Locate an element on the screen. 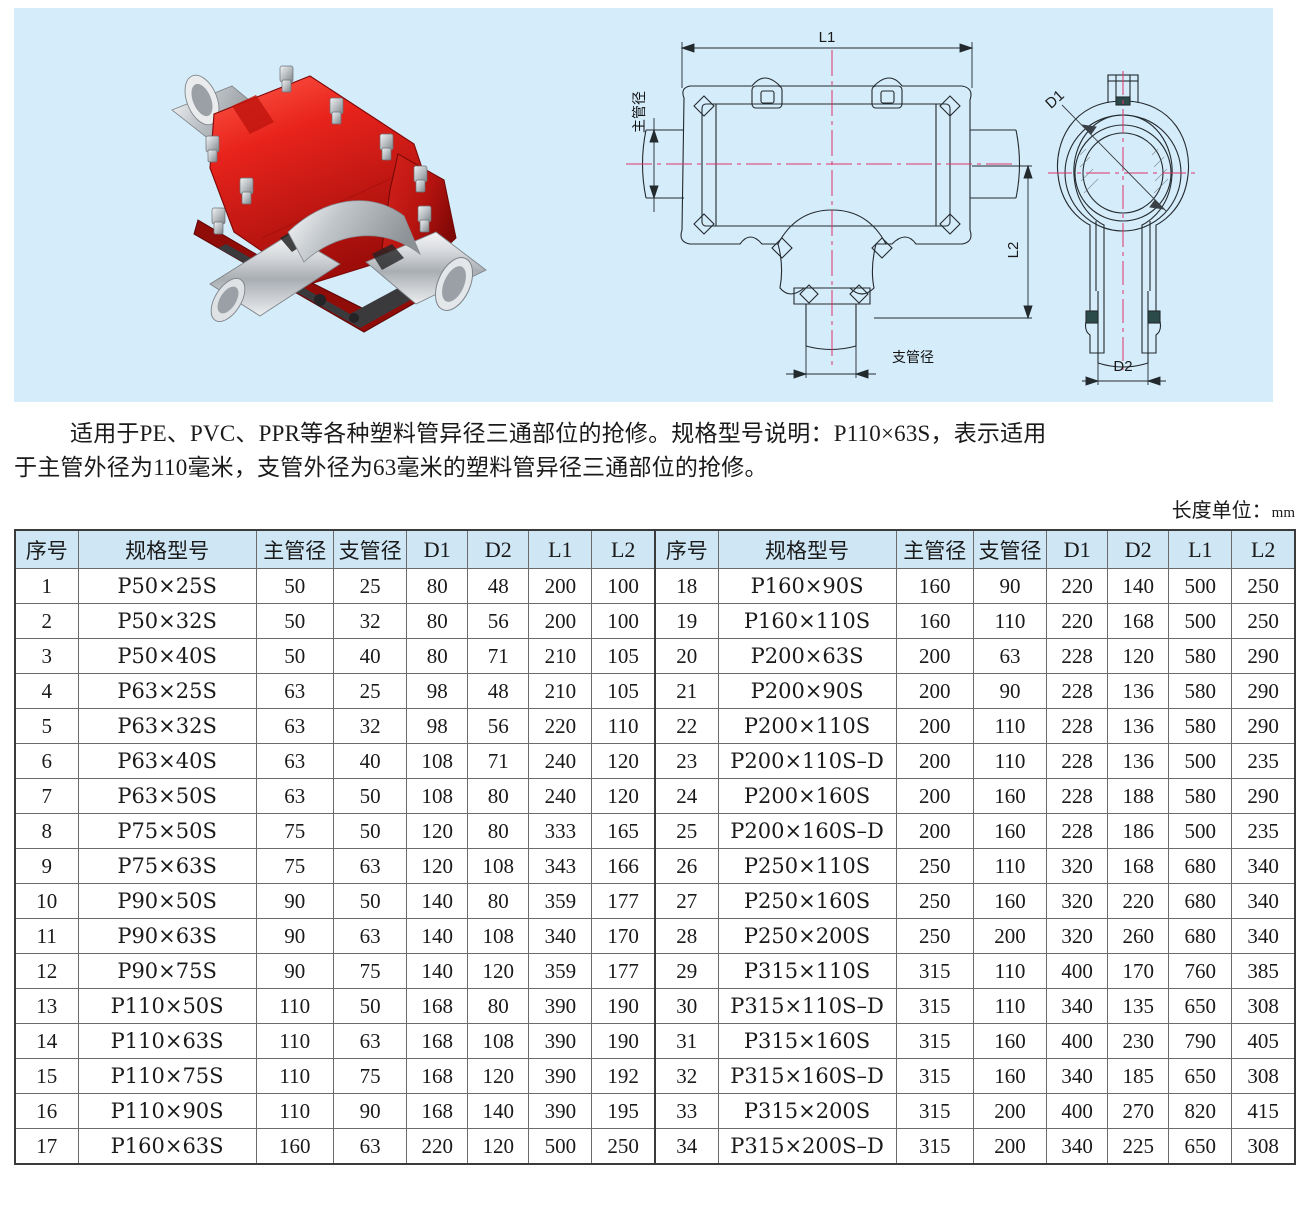 The height and width of the screenshot is (1219, 1311). cell-model-right: P200×160S–D is located at coordinates (807, 831).